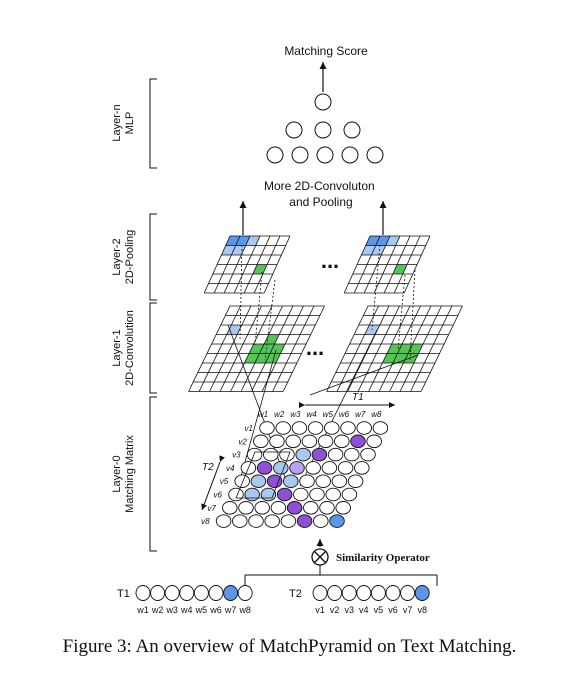 The image size is (579, 679). What do you see at coordinates (321, 194) in the screenshot?
I see `pooling-label: More 2D-Convoluton and Pooling` at bounding box center [321, 194].